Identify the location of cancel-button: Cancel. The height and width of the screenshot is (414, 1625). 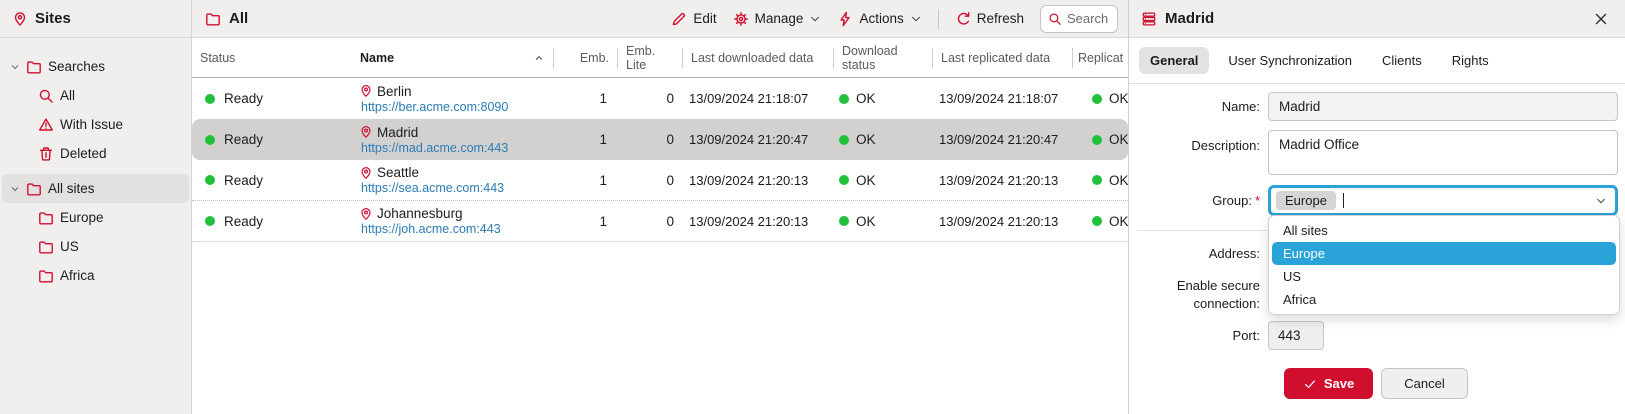
(1424, 383).